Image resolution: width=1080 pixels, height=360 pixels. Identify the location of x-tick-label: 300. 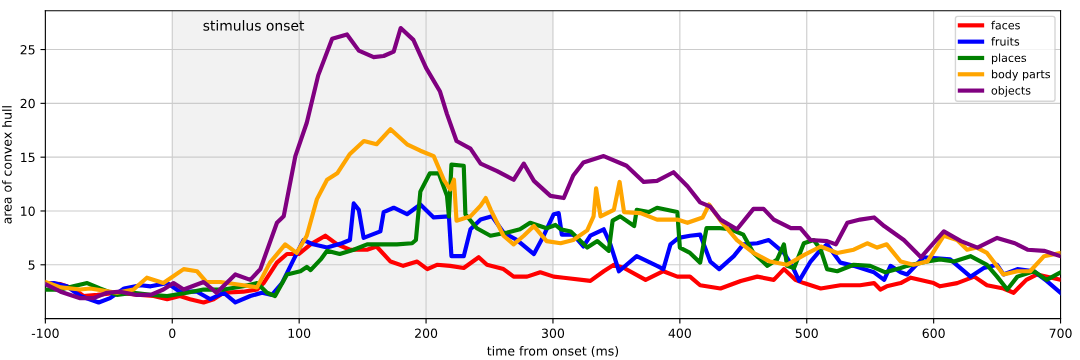
(553, 333).